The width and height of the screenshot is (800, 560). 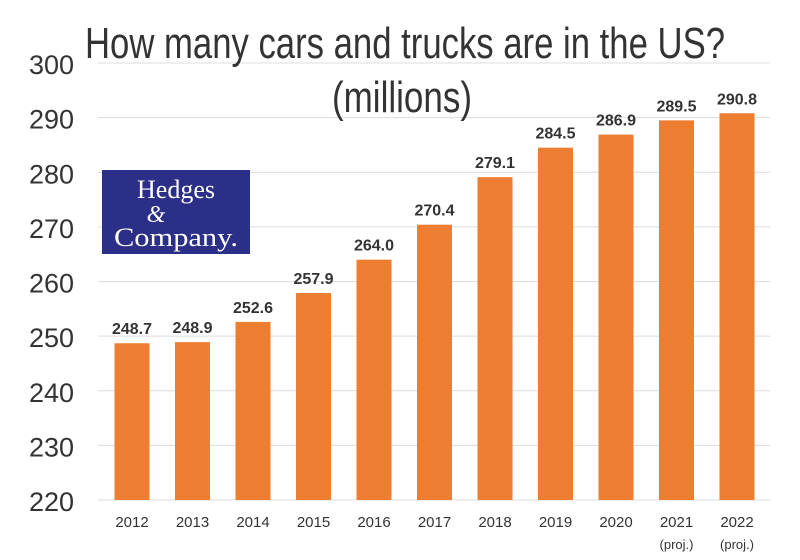 I want to click on data-label-2018: 279.1, so click(x=495, y=163).